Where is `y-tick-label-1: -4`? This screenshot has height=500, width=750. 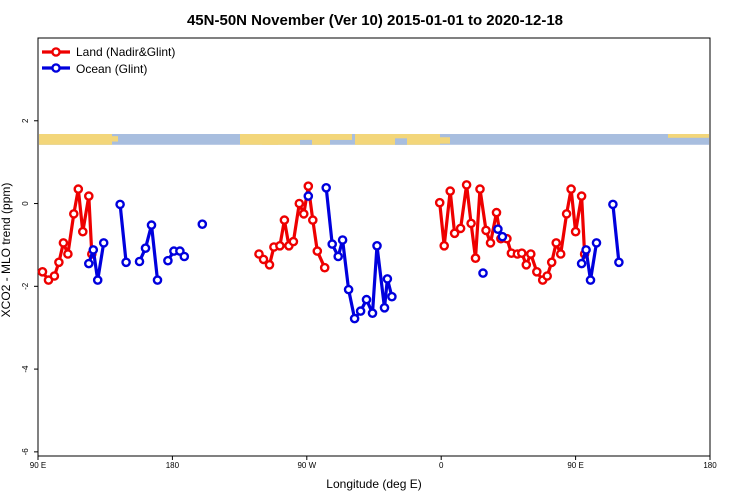
y-tick-label-1: -4 is located at coordinates (25, 369).